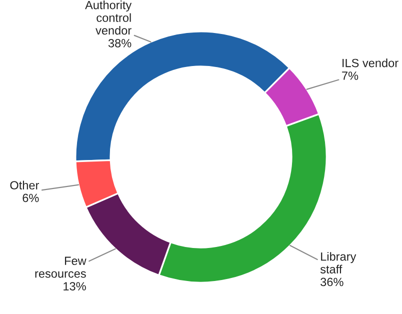  What do you see at coordinates (25, 185) in the screenshot?
I see `slice-label: Other` at bounding box center [25, 185].